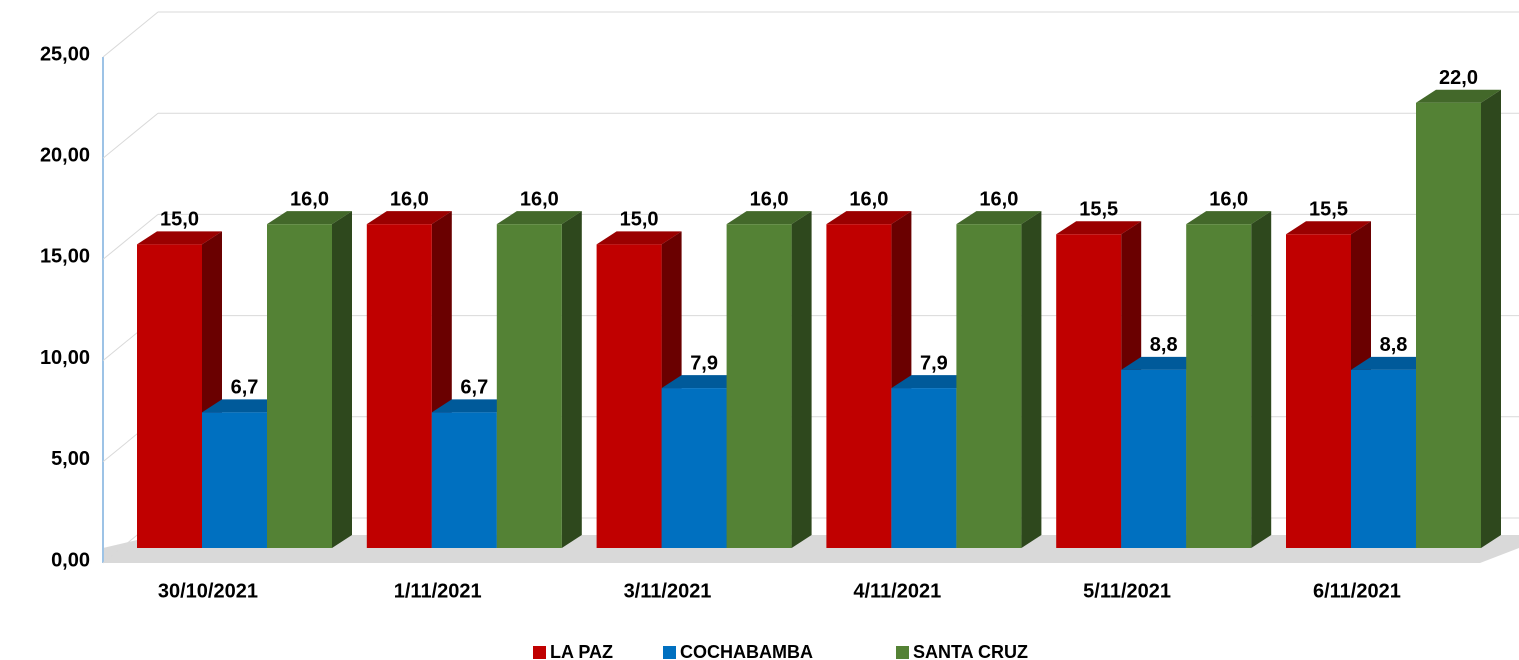 The width and height of the screenshot is (1519, 660). What do you see at coordinates (581, 651) in the screenshot?
I see `legend-label: LA PAZ` at bounding box center [581, 651].